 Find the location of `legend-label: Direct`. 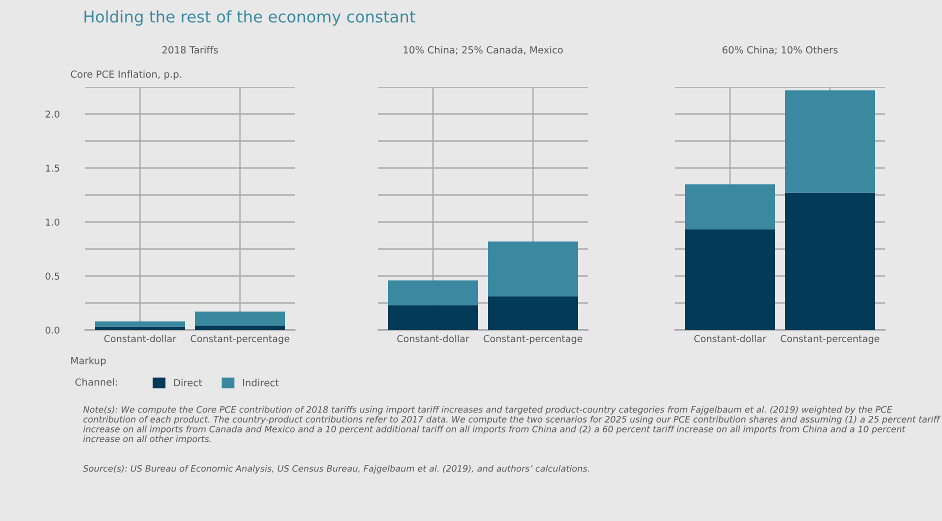

legend-label: Direct is located at coordinates (188, 382).